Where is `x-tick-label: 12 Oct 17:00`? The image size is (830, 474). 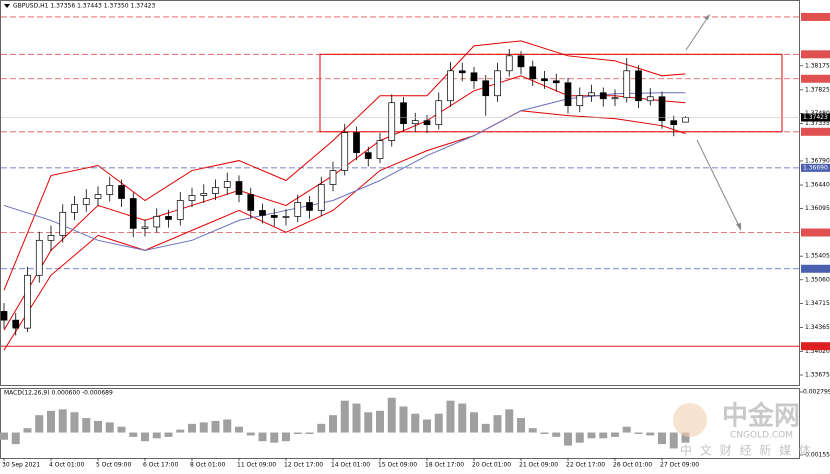 x-tick-label: 12 Oct 17:00 is located at coordinates (303, 465).